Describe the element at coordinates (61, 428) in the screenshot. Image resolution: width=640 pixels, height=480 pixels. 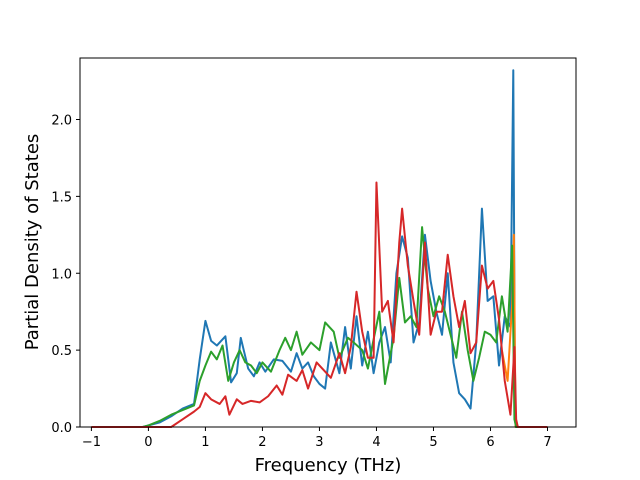
I see `y-tick-label: 0.0` at that location.